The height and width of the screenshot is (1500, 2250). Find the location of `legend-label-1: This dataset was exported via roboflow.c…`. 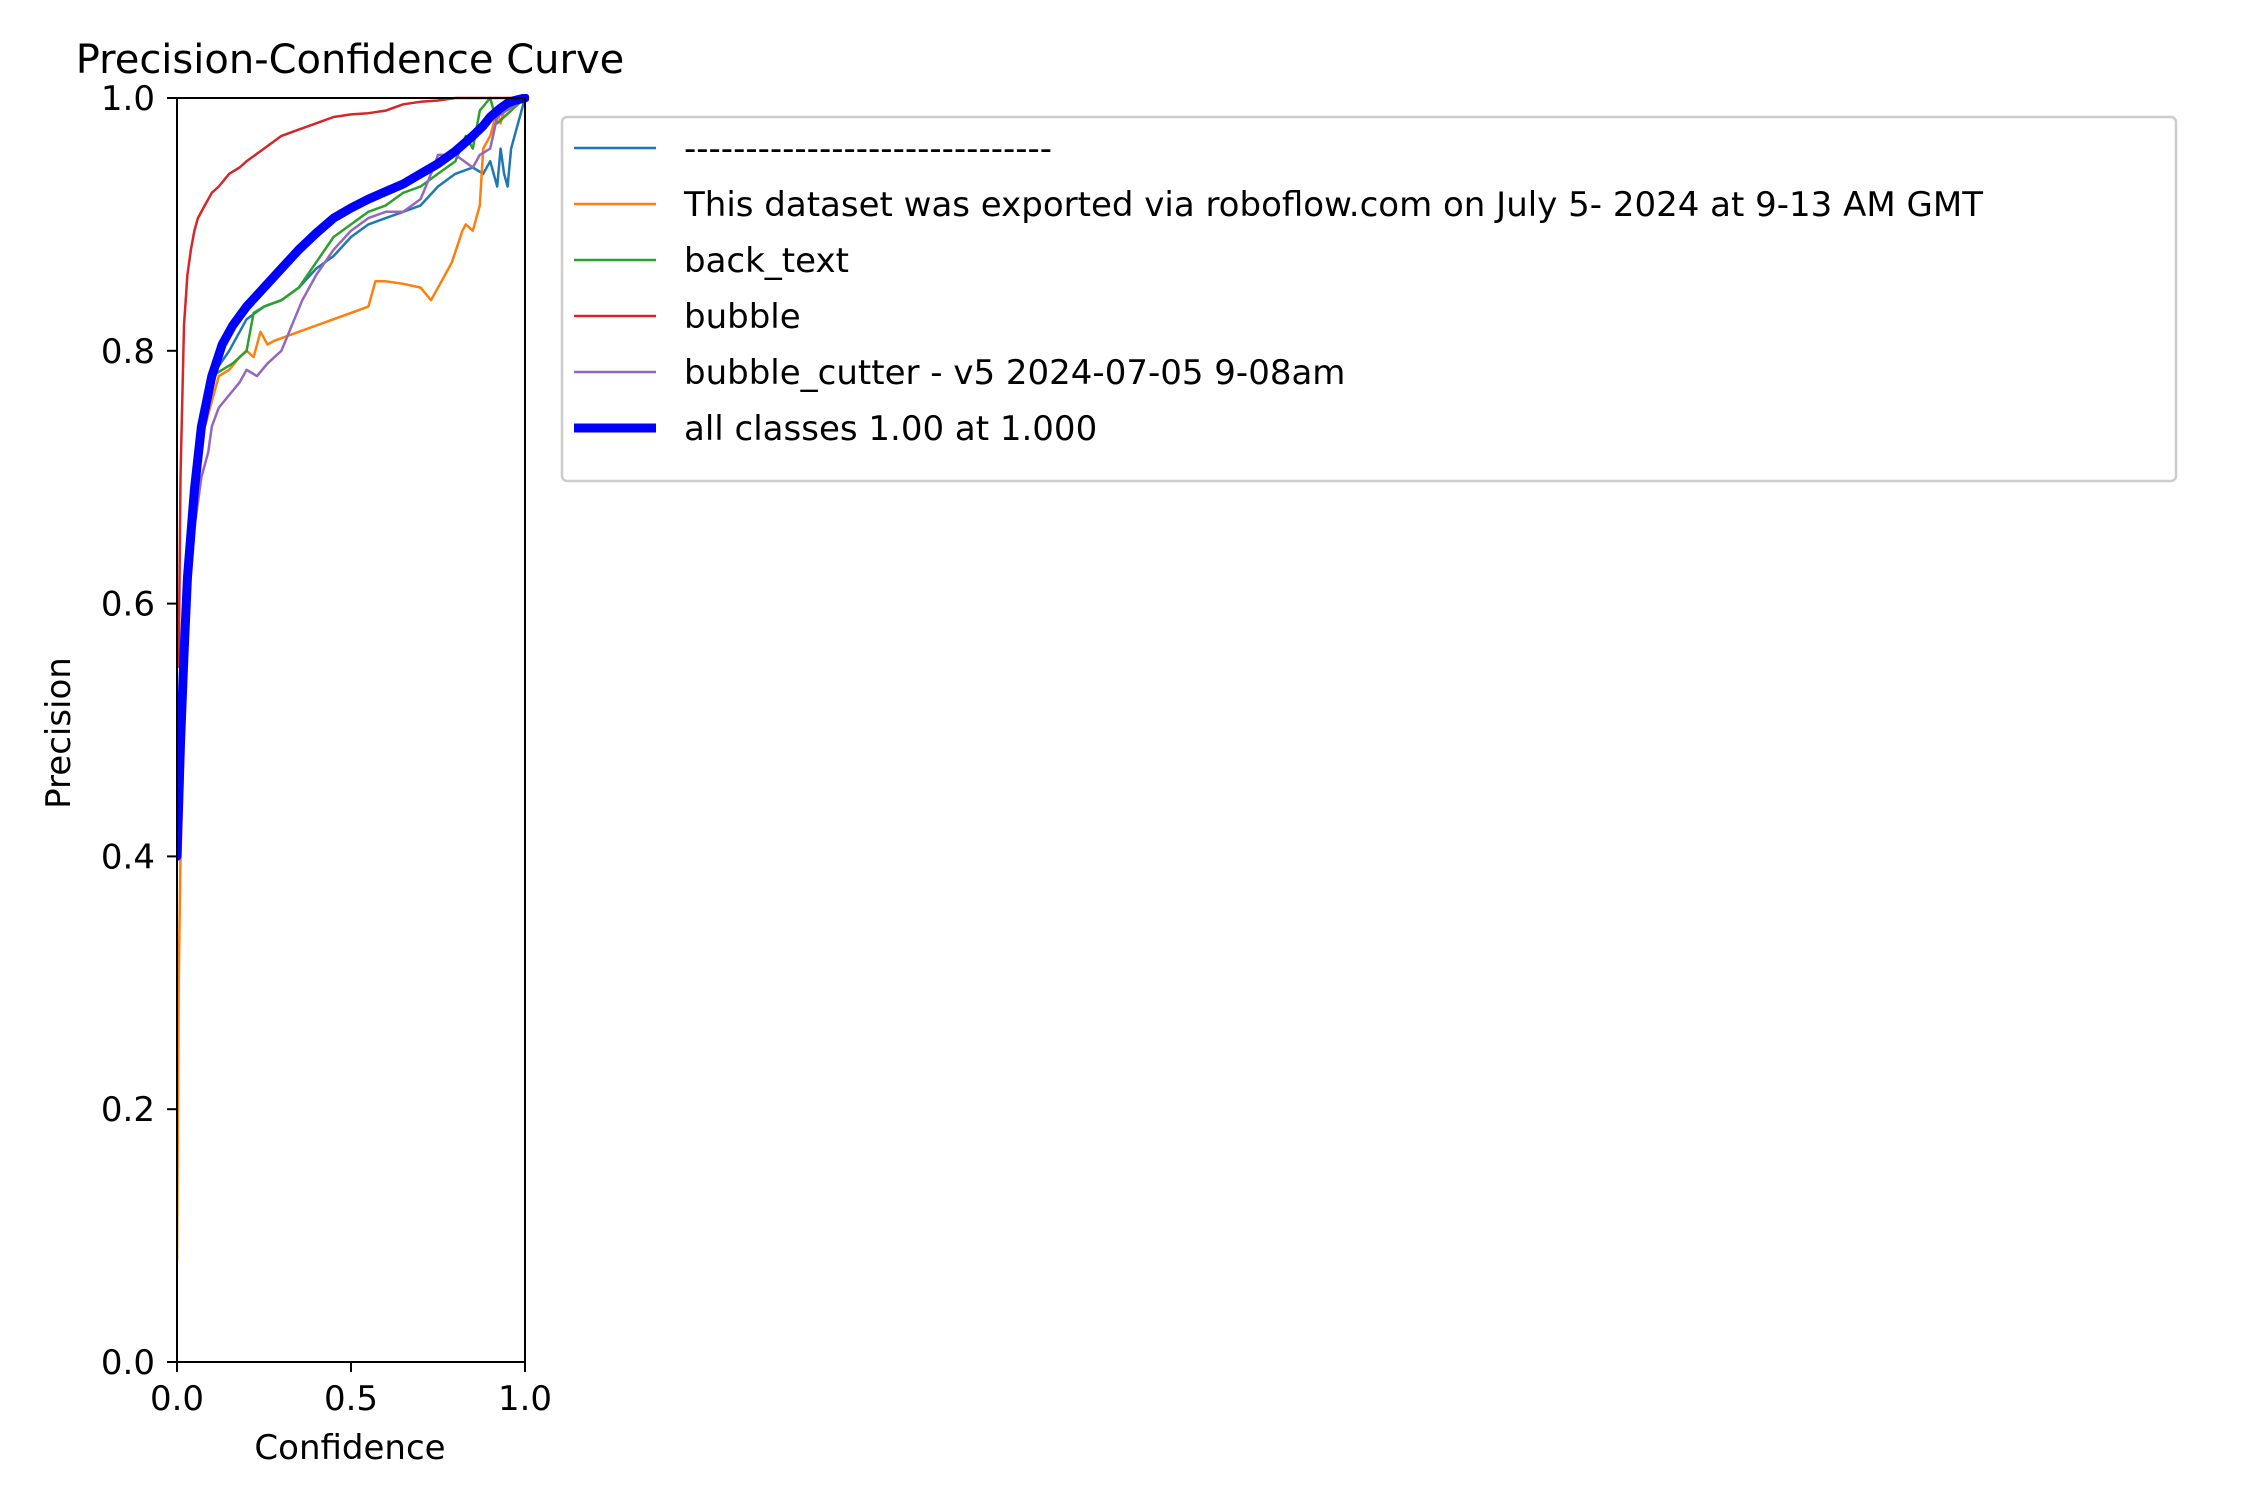

legend-label-1: This dataset was exported via roboflow.c… is located at coordinates (1333, 205).